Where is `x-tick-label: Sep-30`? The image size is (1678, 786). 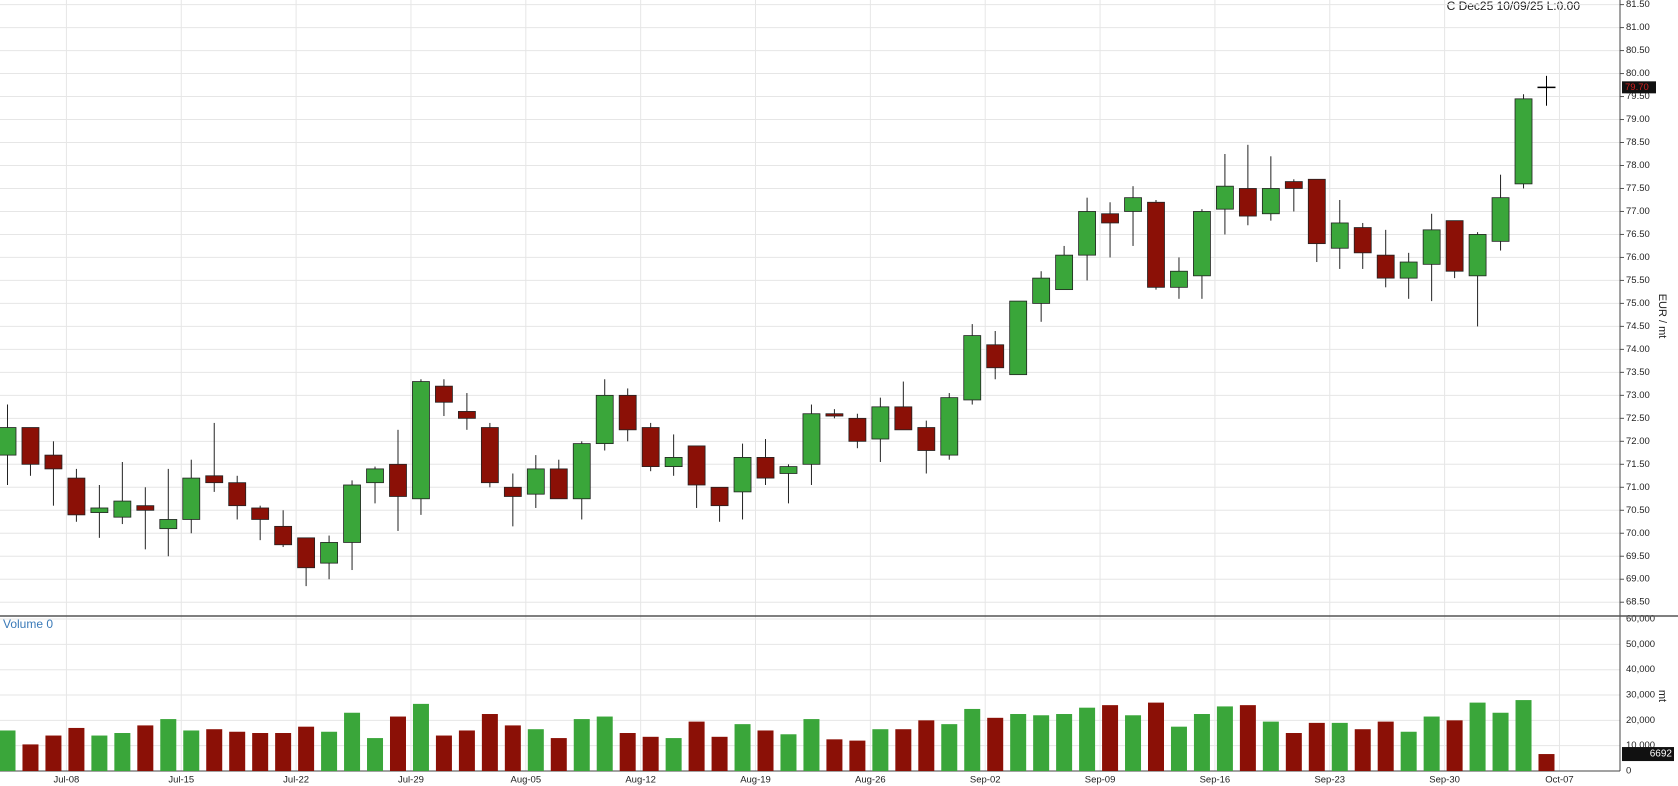 x-tick-label: Sep-30 is located at coordinates (1444, 780).